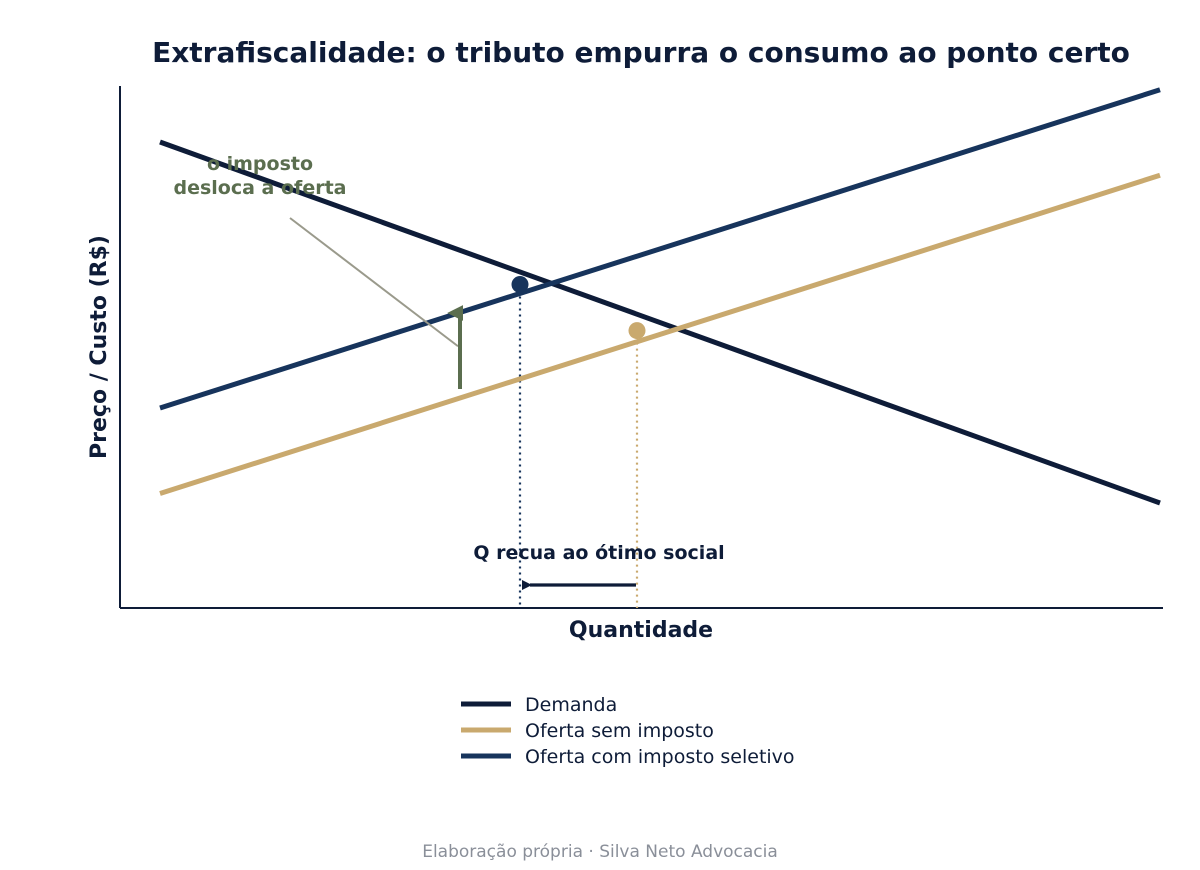  Describe the element at coordinates (578, 446) in the screenshot. I see `guide-lines` at that location.